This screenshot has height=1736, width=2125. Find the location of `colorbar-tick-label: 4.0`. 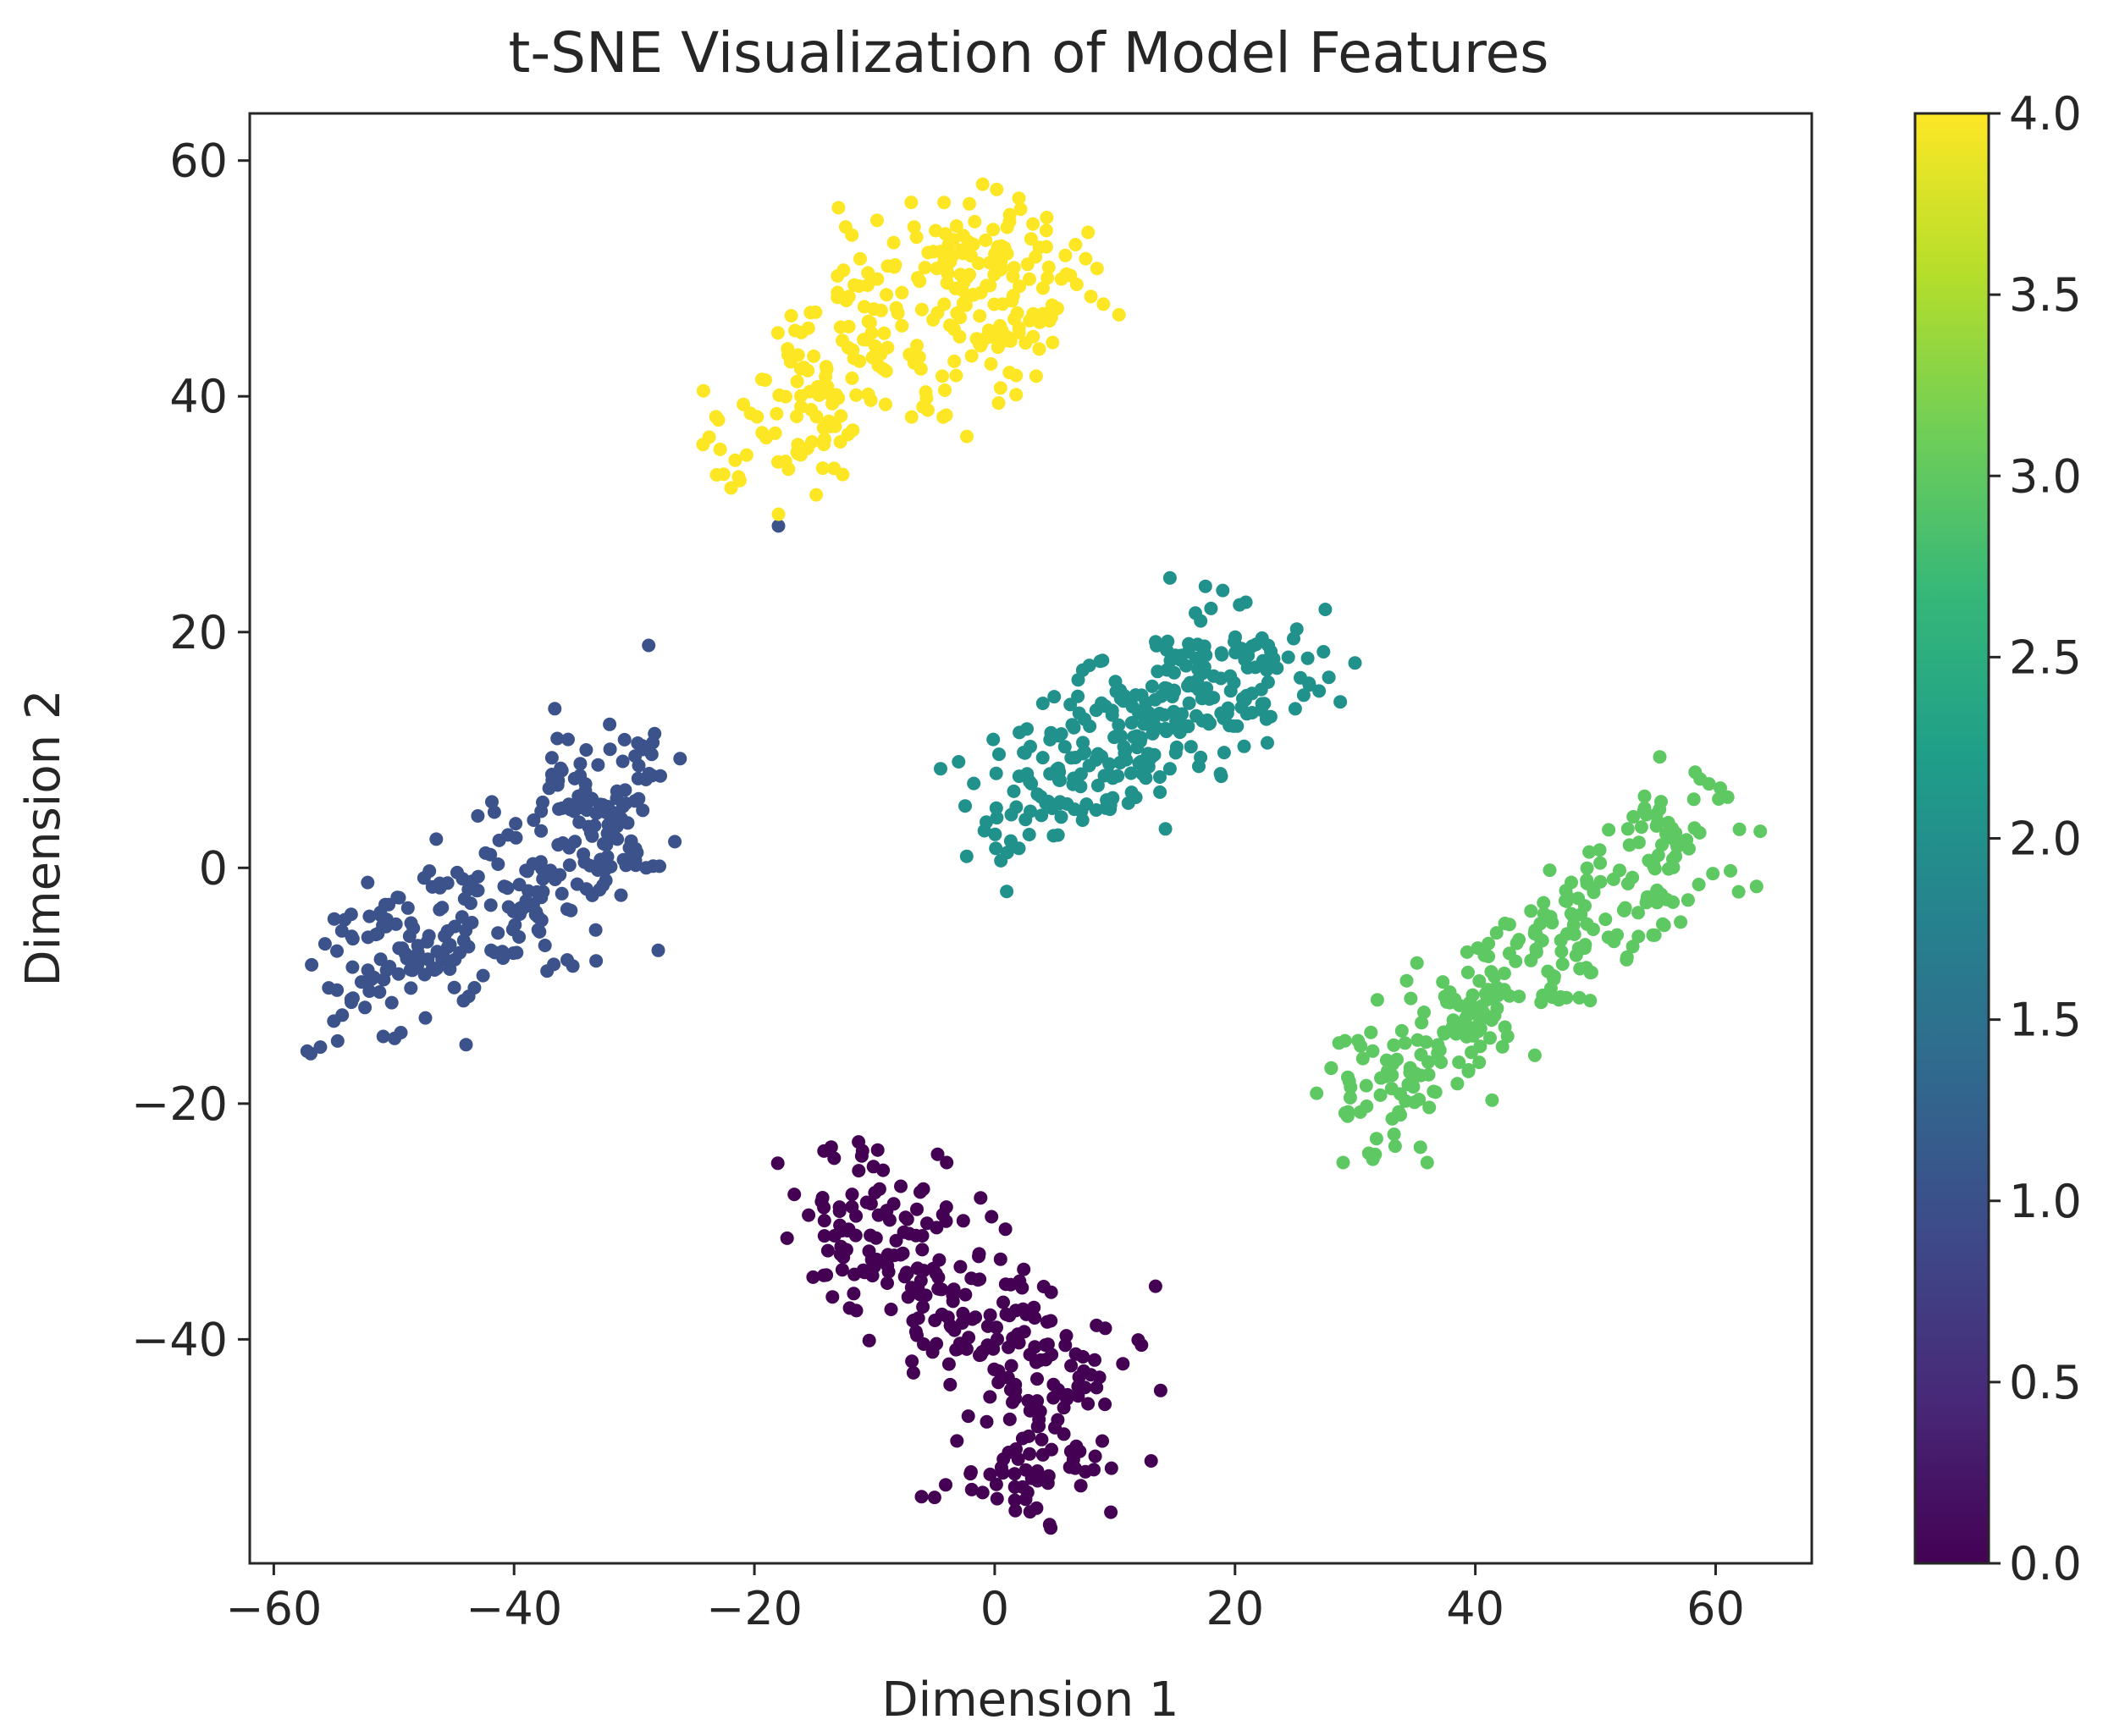

colorbar-tick-label: 4.0 is located at coordinates (2045, 114).